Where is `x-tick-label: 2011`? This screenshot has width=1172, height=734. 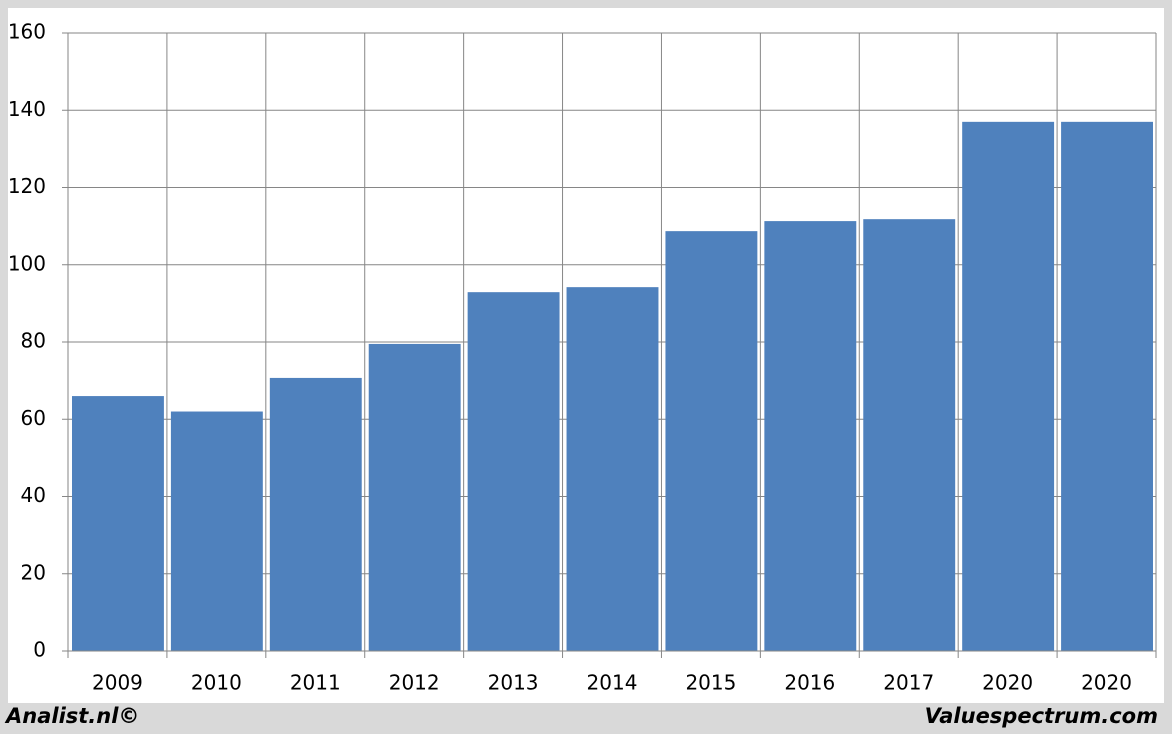 x-tick-label: 2011 is located at coordinates (315, 683).